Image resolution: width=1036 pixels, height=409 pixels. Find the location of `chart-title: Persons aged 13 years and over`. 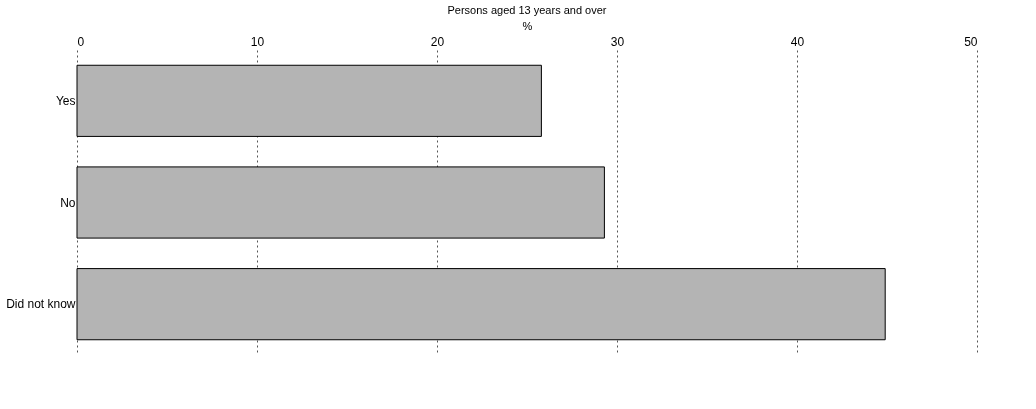

chart-title: Persons aged 13 years and over is located at coordinates (527, 10).